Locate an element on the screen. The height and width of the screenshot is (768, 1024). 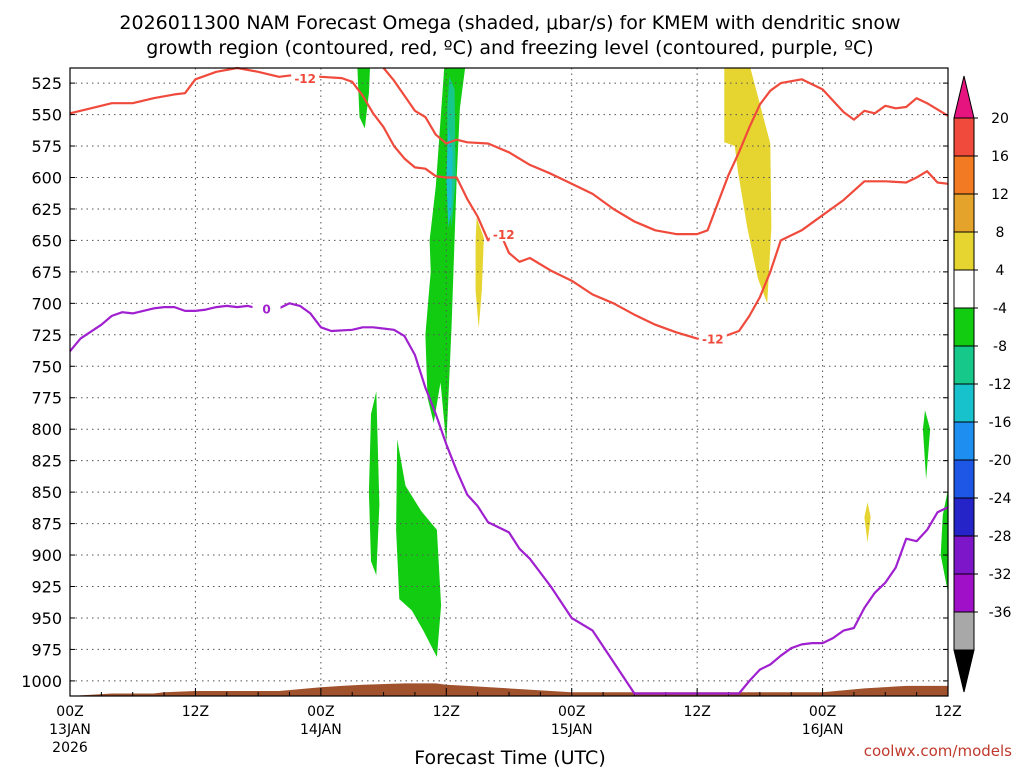
y-tick-label: 750 is located at coordinates (46, 366).